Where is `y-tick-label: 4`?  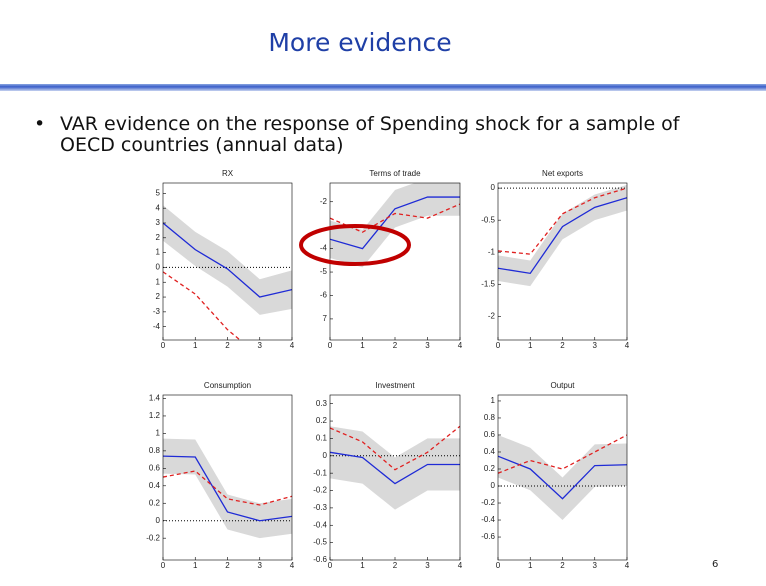 y-tick-label: 4 is located at coordinates (158, 207).